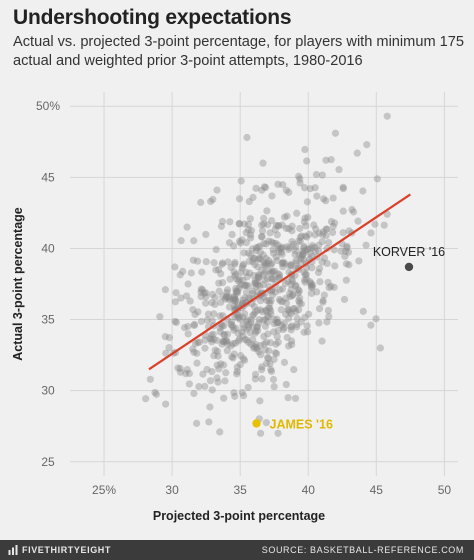 The height and width of the screenshot is (560, 474). Describe the element at coordinates (48, 106) in the screenshot. I see `y-tick-label: 50%` at that location.